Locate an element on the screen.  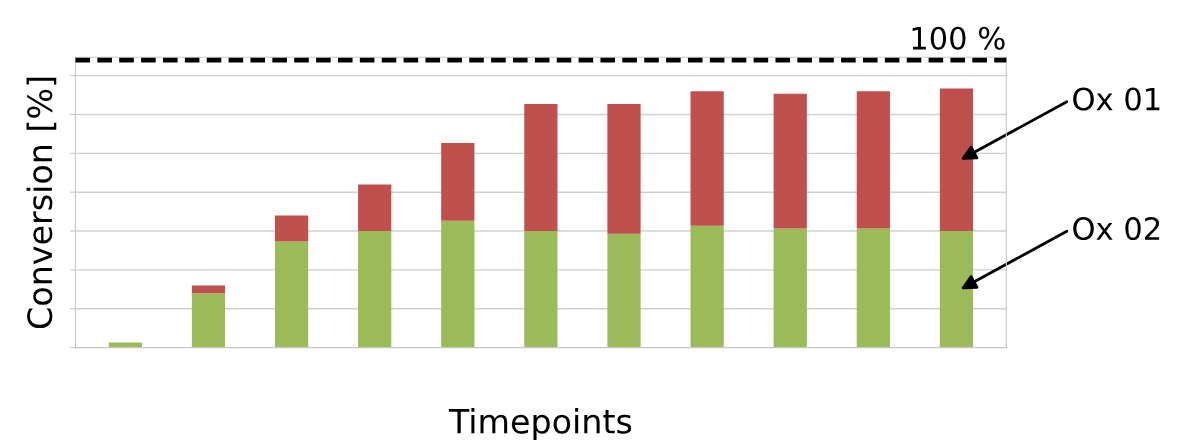
y-axis-title: Conversion [%] is located at coordinates (41, 203).